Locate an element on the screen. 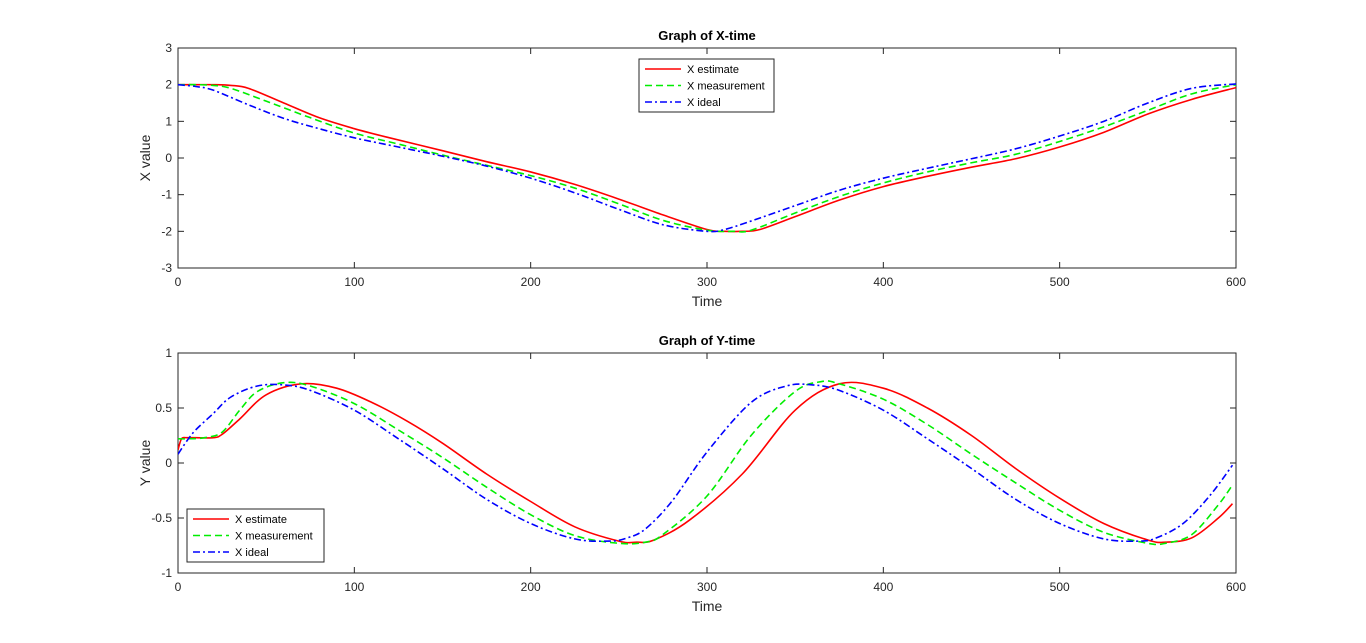 This screenshot has height=643, width=1366. chart-title: Graph of Y-time is located at coordinates (707, 340).